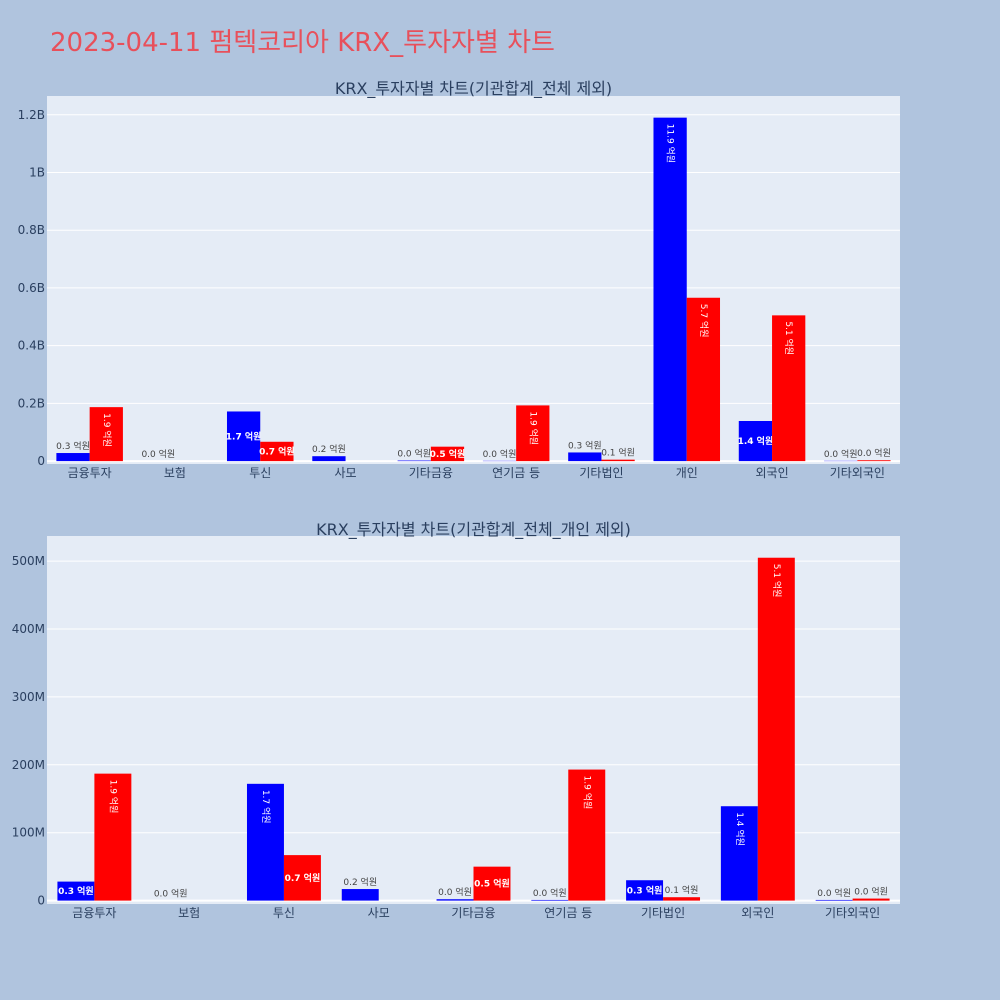  I want to click on y-tick-label: 200M, so click(28, 765).